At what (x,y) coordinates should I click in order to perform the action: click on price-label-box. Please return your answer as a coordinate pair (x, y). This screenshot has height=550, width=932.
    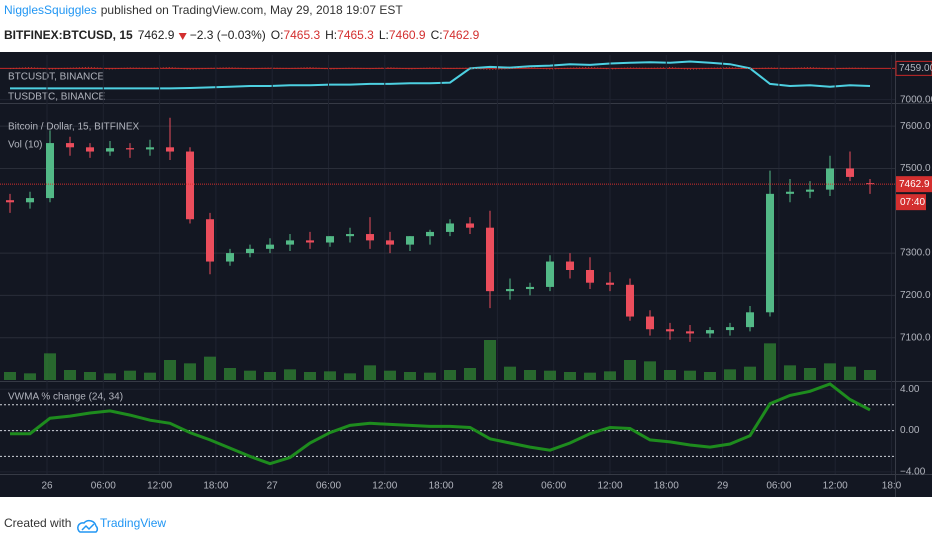
    Looking at the image, I should click on (913, 68).